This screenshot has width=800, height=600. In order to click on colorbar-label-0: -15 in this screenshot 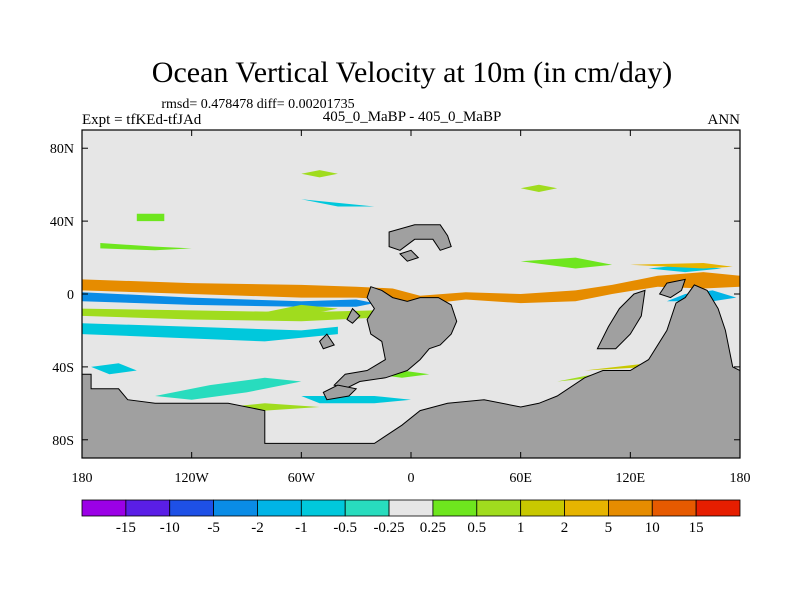, I will do `click(126, 528)`.